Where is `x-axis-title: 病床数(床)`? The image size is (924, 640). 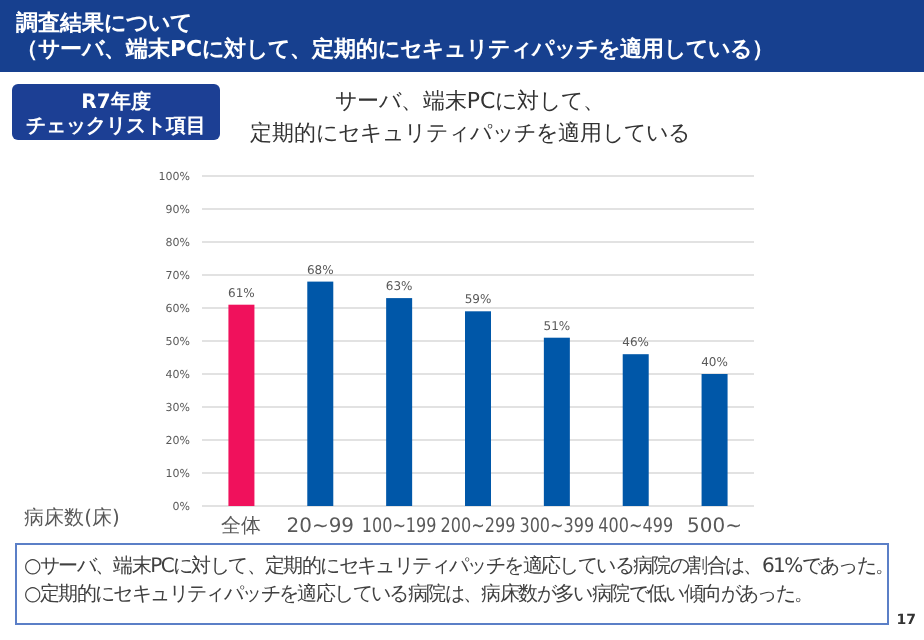
x-axis-title: 病床数(床) is located at coordinates (72, 518).